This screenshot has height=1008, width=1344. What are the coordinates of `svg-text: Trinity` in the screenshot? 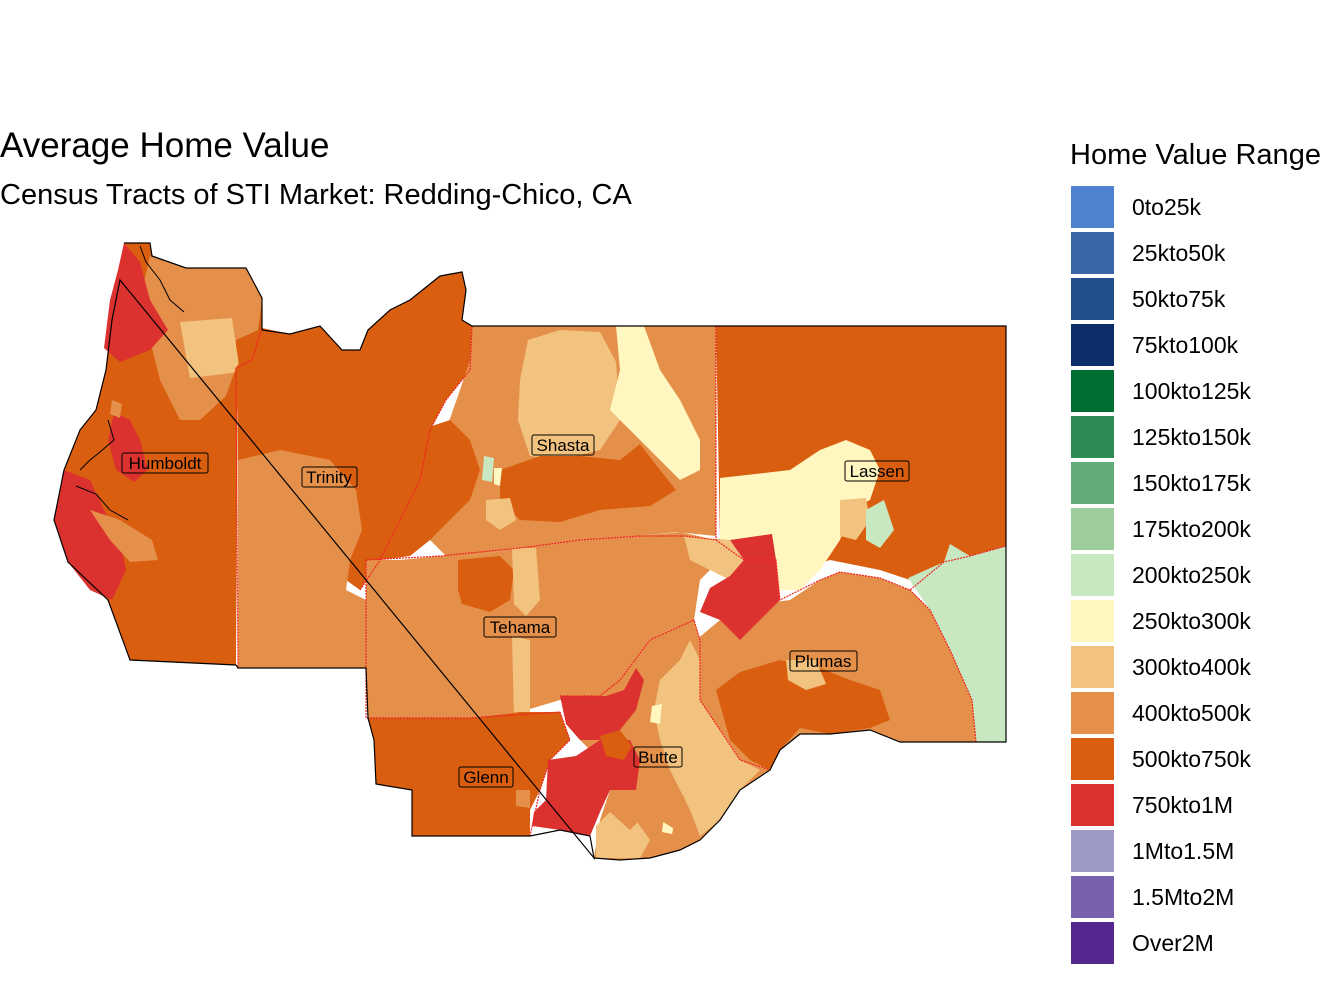 It's located at (329, 477).